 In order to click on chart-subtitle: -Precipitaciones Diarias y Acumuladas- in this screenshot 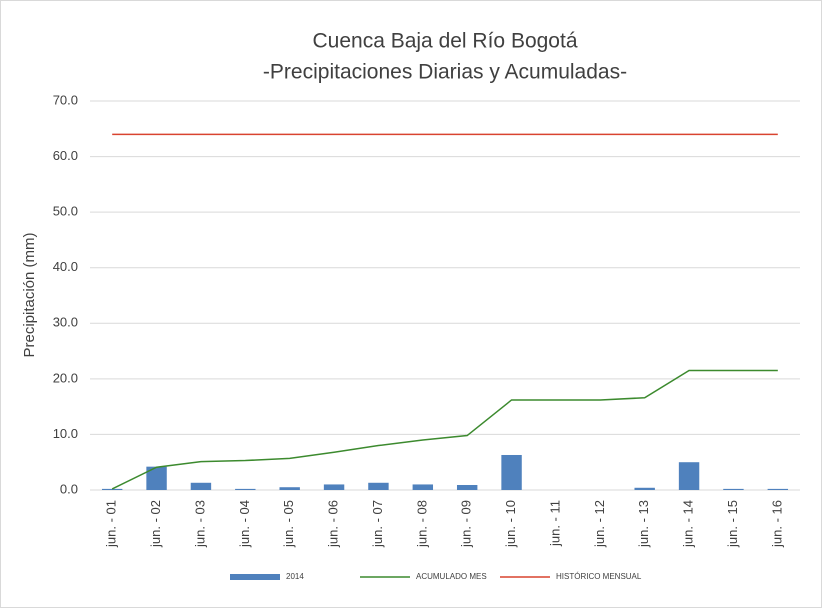, I will do `click(445, 72)`.